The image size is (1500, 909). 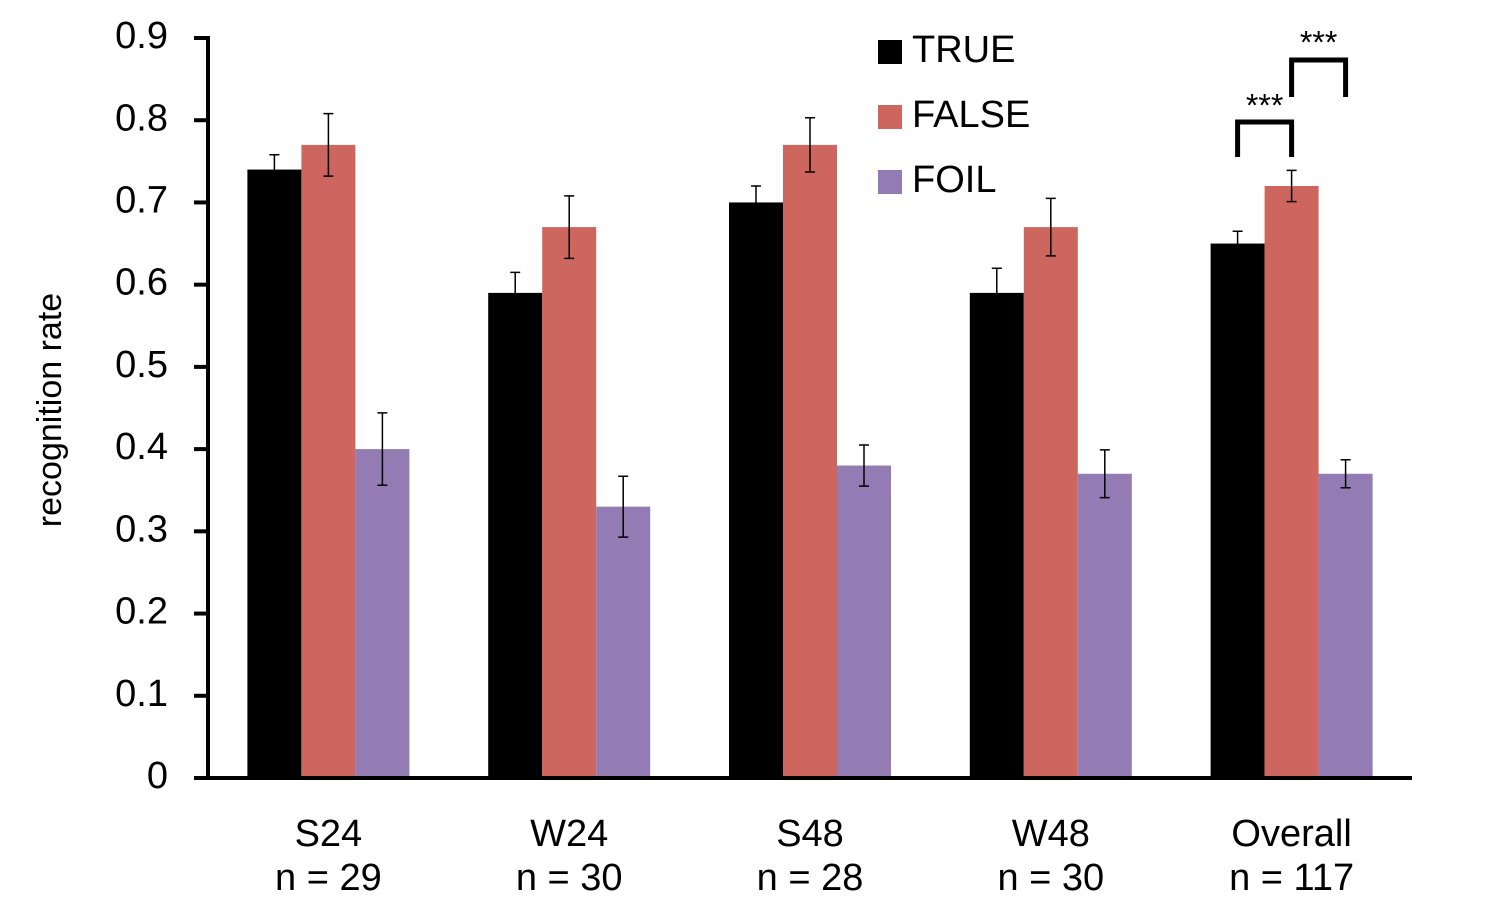 I want to click on y-axis-label: recognition rate, so click(x=50, y=410).